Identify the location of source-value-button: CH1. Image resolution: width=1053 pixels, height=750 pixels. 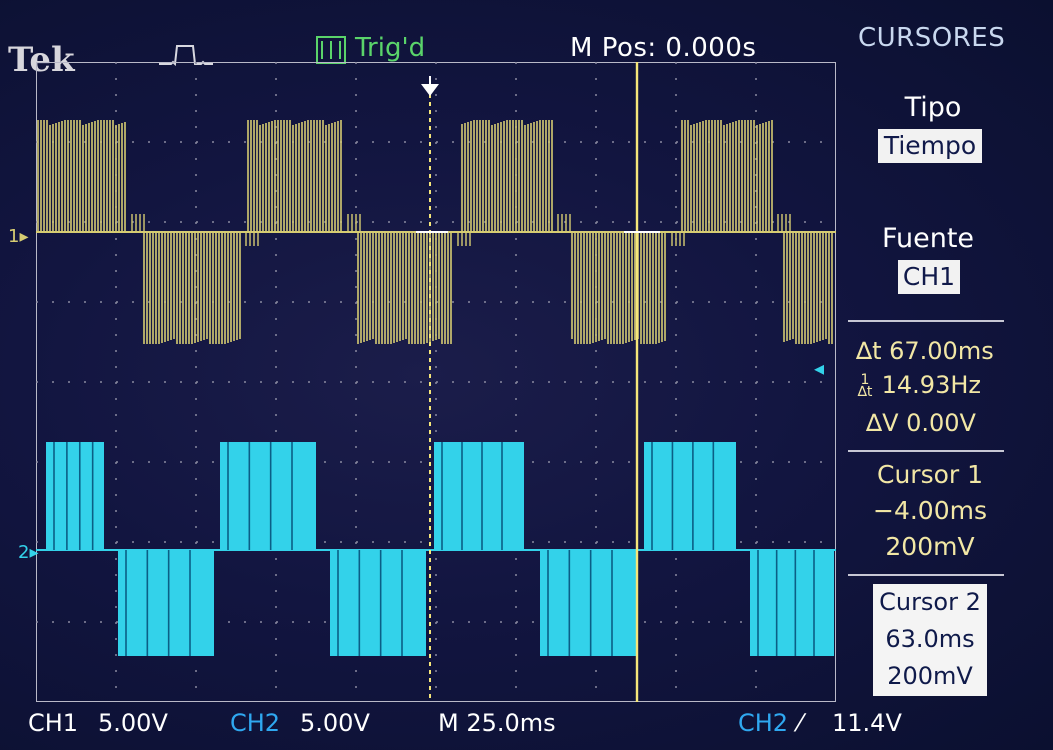
(929, 277).